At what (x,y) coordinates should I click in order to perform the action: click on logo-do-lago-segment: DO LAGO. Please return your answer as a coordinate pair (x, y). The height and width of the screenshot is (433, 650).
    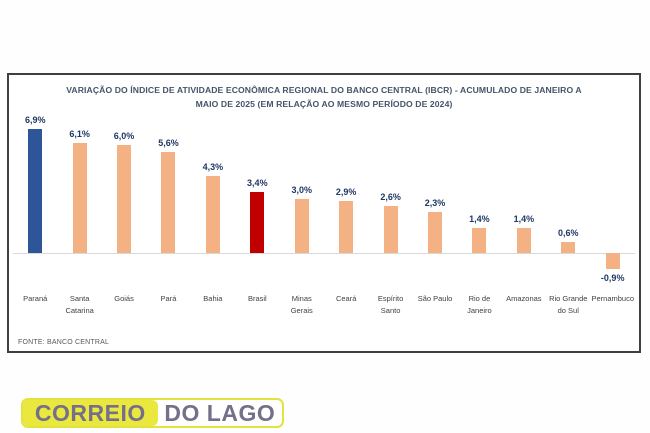
    Looking at the image, I should click on (220, 413).